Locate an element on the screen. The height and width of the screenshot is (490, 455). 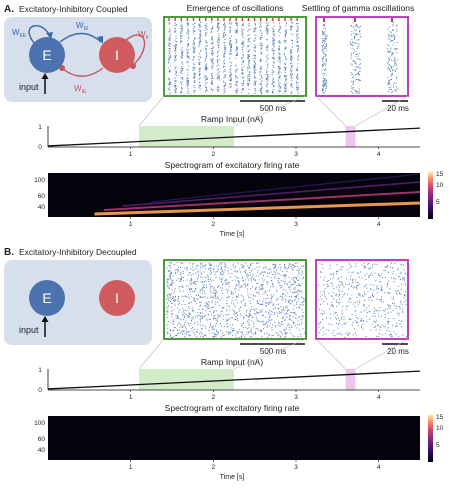
connector is located at coordinates (270, 354).